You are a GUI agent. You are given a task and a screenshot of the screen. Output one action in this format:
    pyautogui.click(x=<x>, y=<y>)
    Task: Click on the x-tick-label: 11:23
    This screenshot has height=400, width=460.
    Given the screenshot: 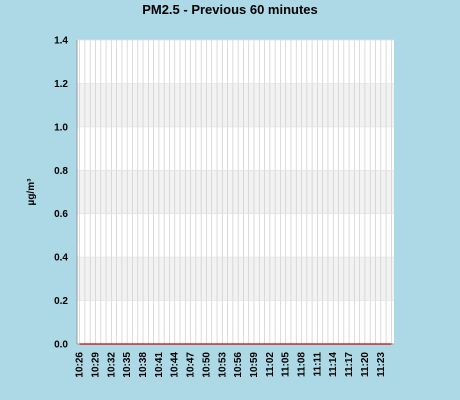 What is the action you would take?
    pyautogui.click(x=381, y=364)
    